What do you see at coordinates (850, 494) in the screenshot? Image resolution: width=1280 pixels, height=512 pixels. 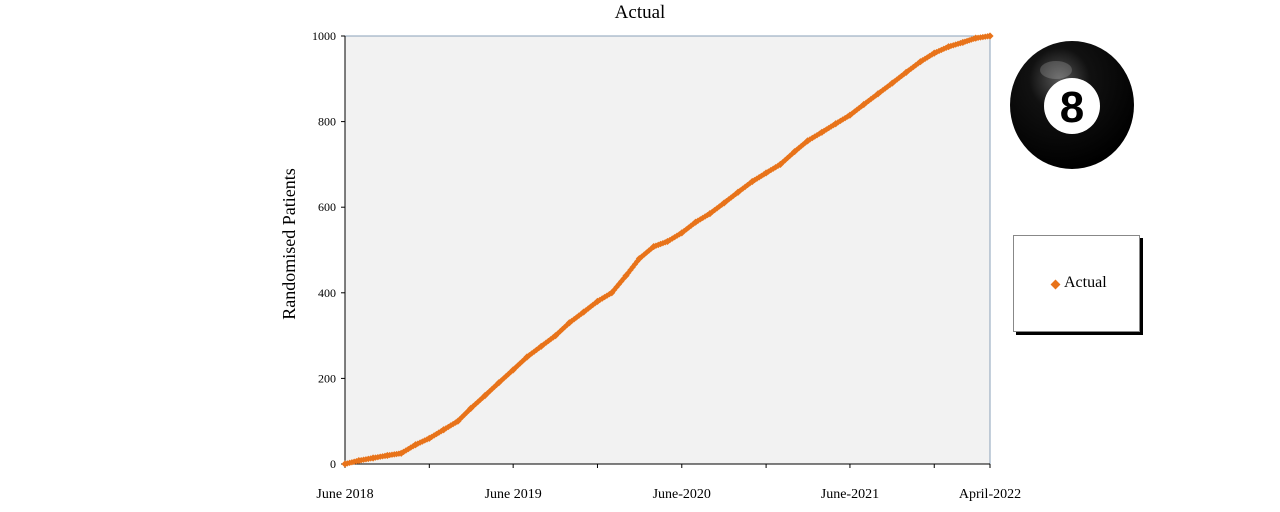 I see `x-tick-label: June-2021` at bounding box center [850, 494].